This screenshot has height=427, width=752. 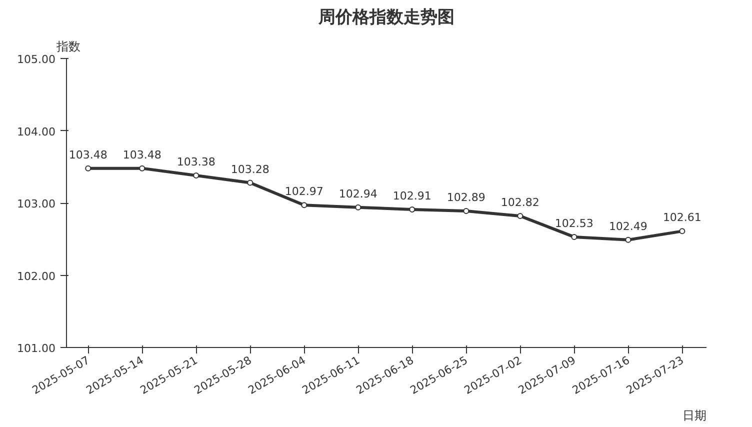 I want to click on data-label: 102.97, so click(x=304, y=191).